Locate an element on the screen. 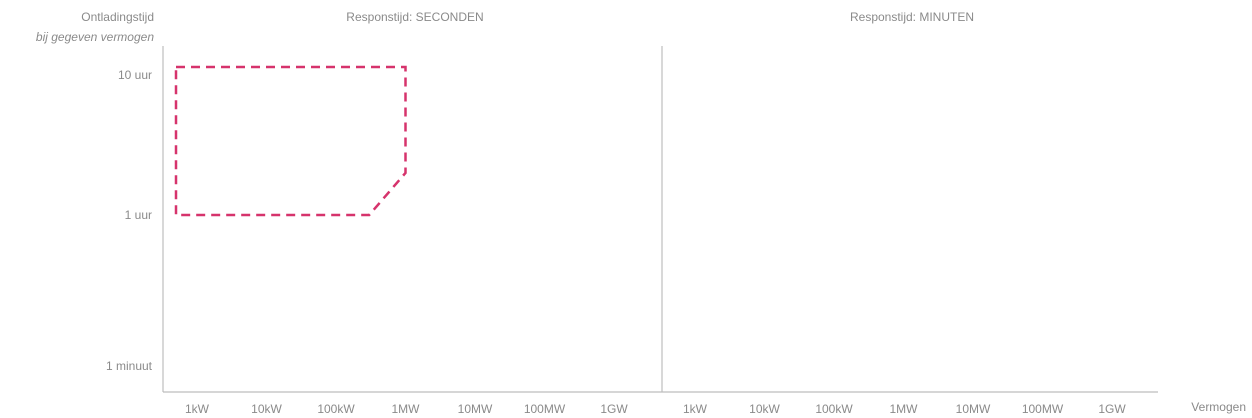 This screenshot has width=1252, height=418. y-axis-label: Ontladingstijd is located at coordinates (117, 17).